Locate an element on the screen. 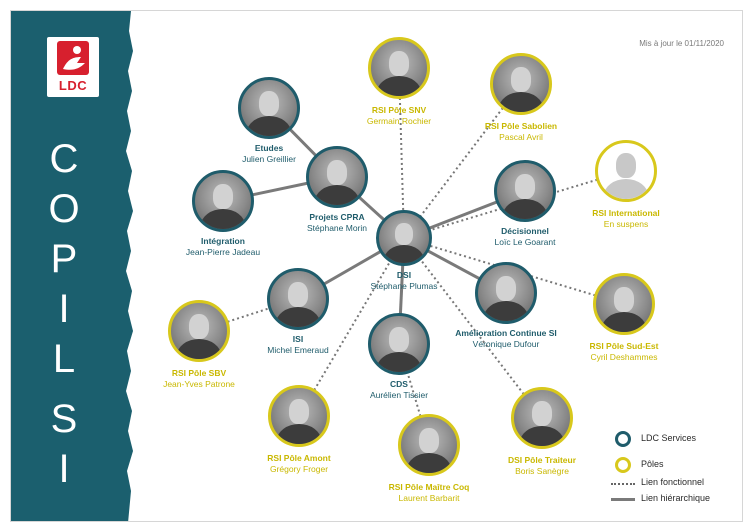 The height and width of the screenshot is (532, 753). node-person-name: Laurent Barbarit is located at coordinates (429, 497).